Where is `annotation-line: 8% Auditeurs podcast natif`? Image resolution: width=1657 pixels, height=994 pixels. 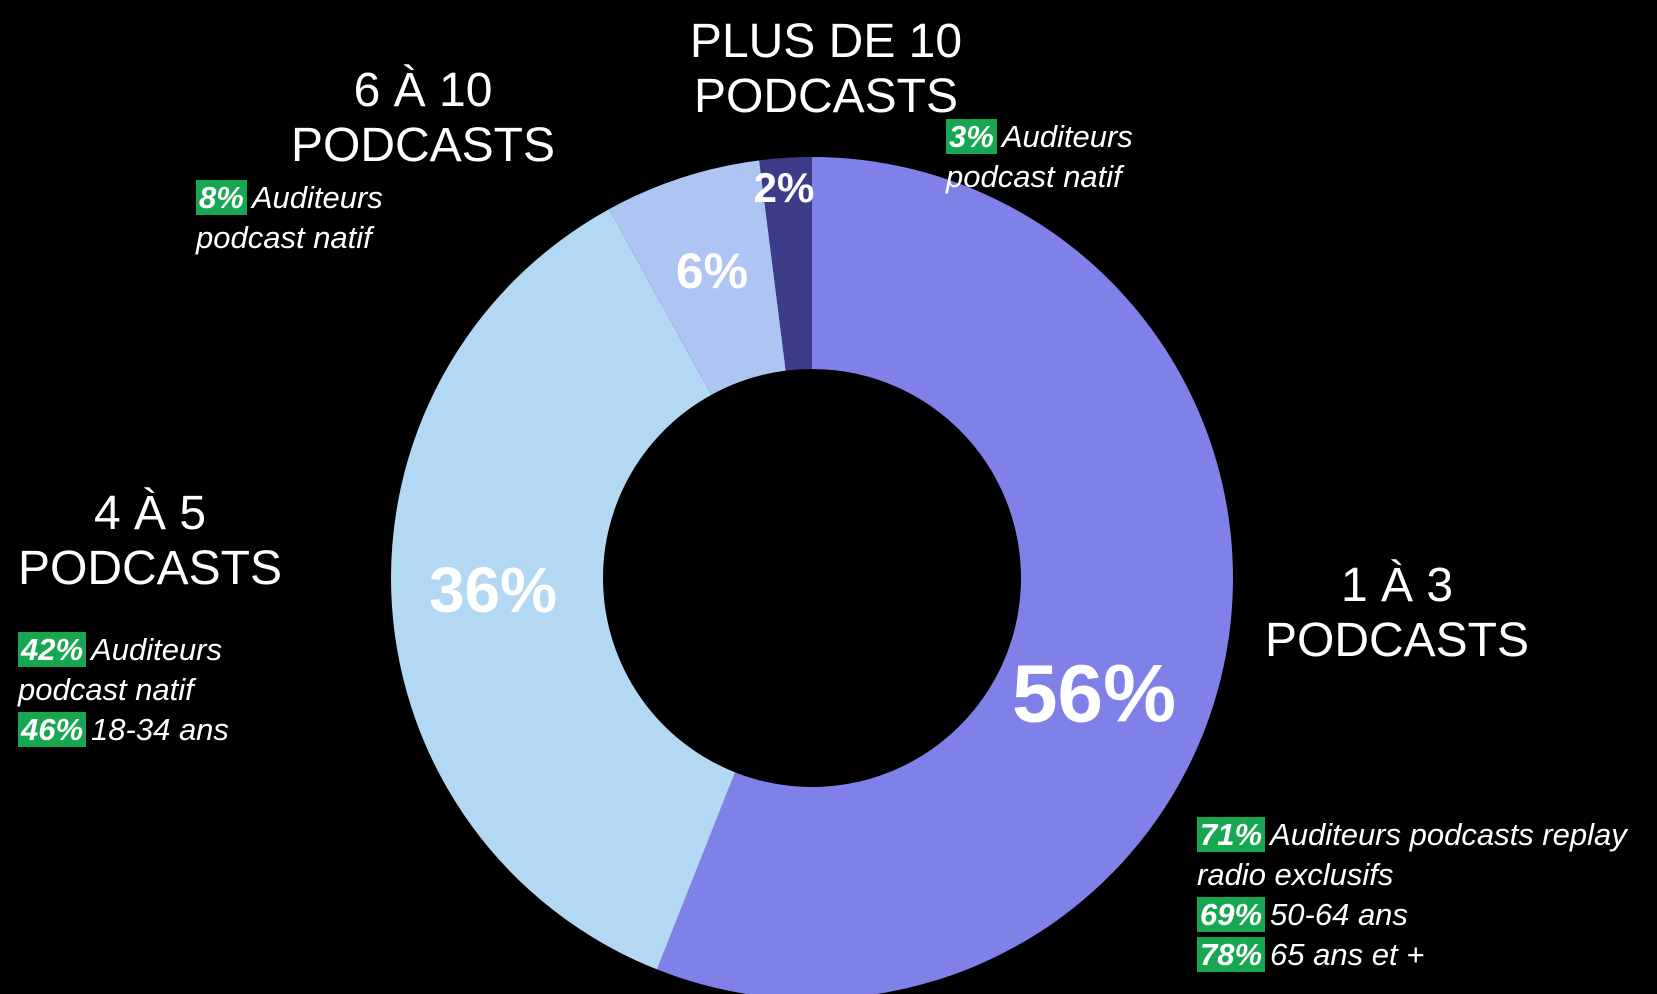
annotation-line: 8% Auditeurs podcast natif is located at coordinates (306, 218).